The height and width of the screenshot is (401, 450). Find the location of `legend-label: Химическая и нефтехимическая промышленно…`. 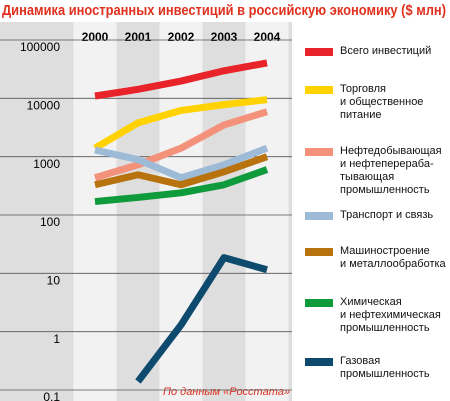

legend-label: Химическая и нефтехимическая промышленно… is located at coordinates (390, 315).